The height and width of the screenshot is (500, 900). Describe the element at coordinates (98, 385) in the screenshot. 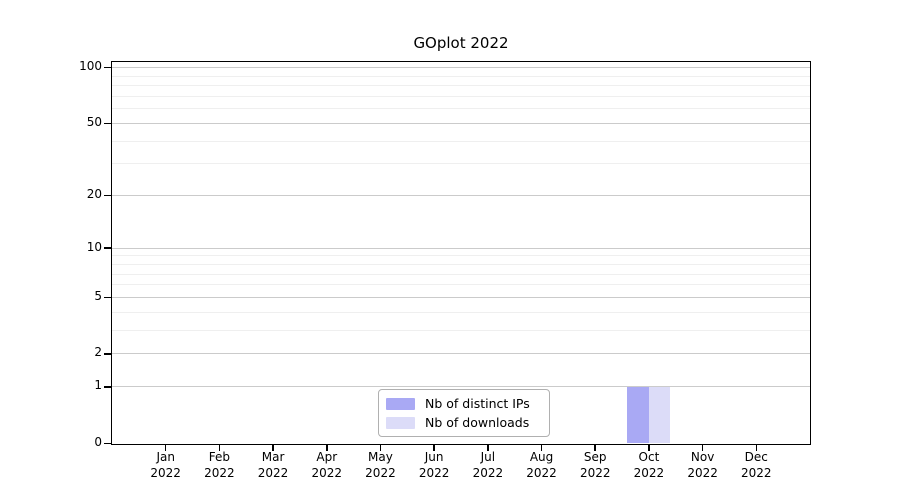

I see `y-tick-label: 1` at that location.